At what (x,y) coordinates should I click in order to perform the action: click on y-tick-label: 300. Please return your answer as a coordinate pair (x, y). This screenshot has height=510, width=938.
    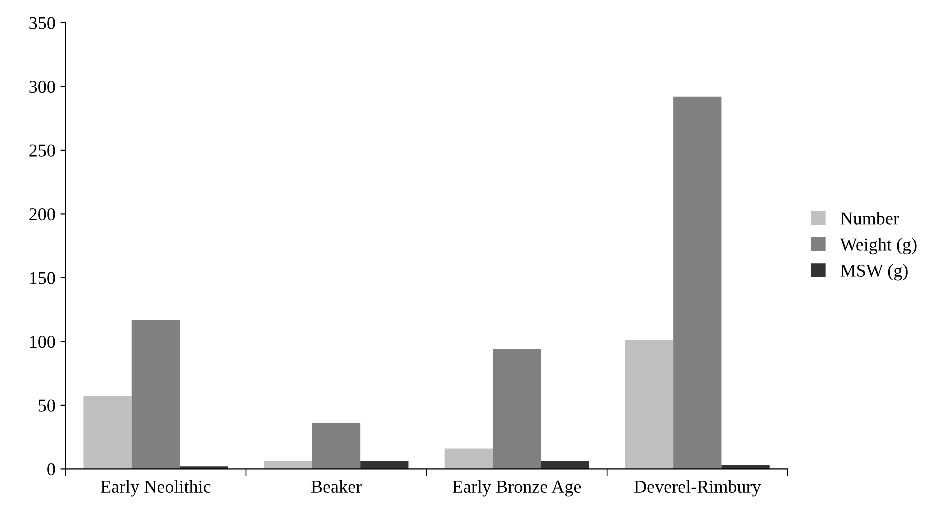
    Looking at the image, I should click on (43, 87).